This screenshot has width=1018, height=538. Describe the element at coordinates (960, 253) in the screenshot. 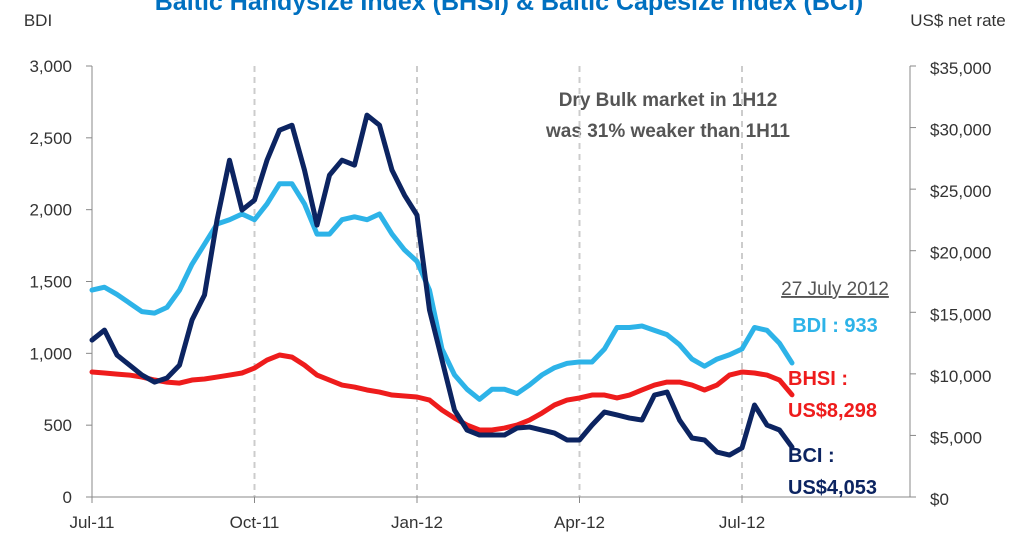

I see `y2-tick-label: $20,000` at that location.